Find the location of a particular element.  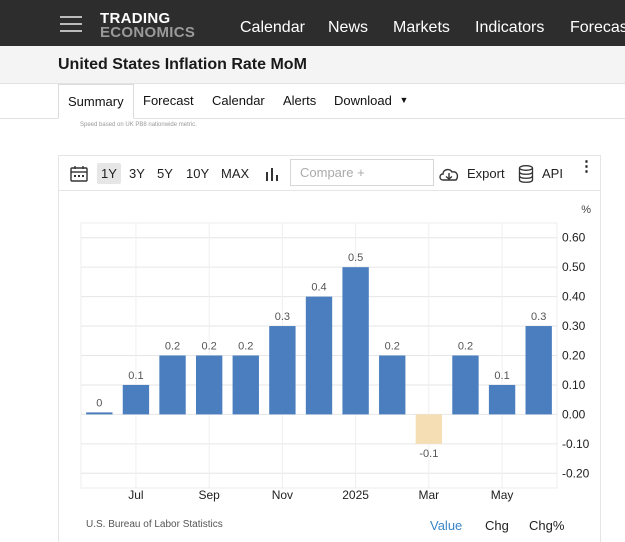

y-tick-label: 0.50 is located at coordinates (574, 267).